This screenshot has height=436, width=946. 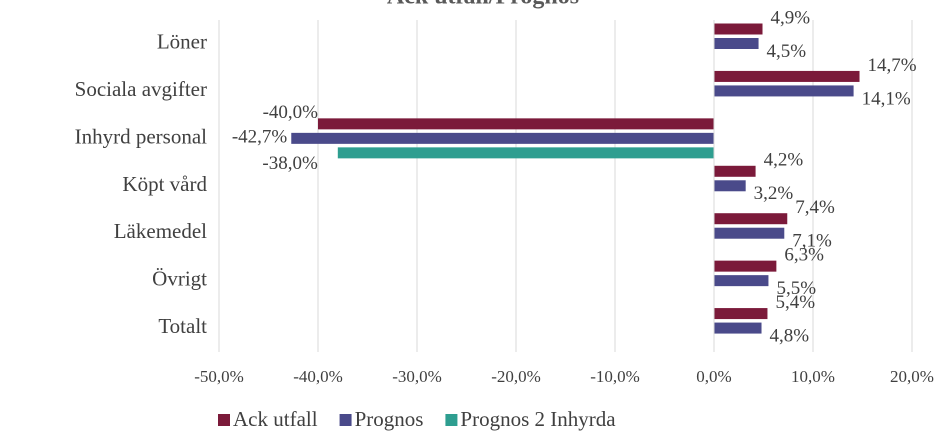 What do you see at coordinates (291, 112) in the screenshot?
I see `value-label: -40,0%` at bounding box center [291, 112].